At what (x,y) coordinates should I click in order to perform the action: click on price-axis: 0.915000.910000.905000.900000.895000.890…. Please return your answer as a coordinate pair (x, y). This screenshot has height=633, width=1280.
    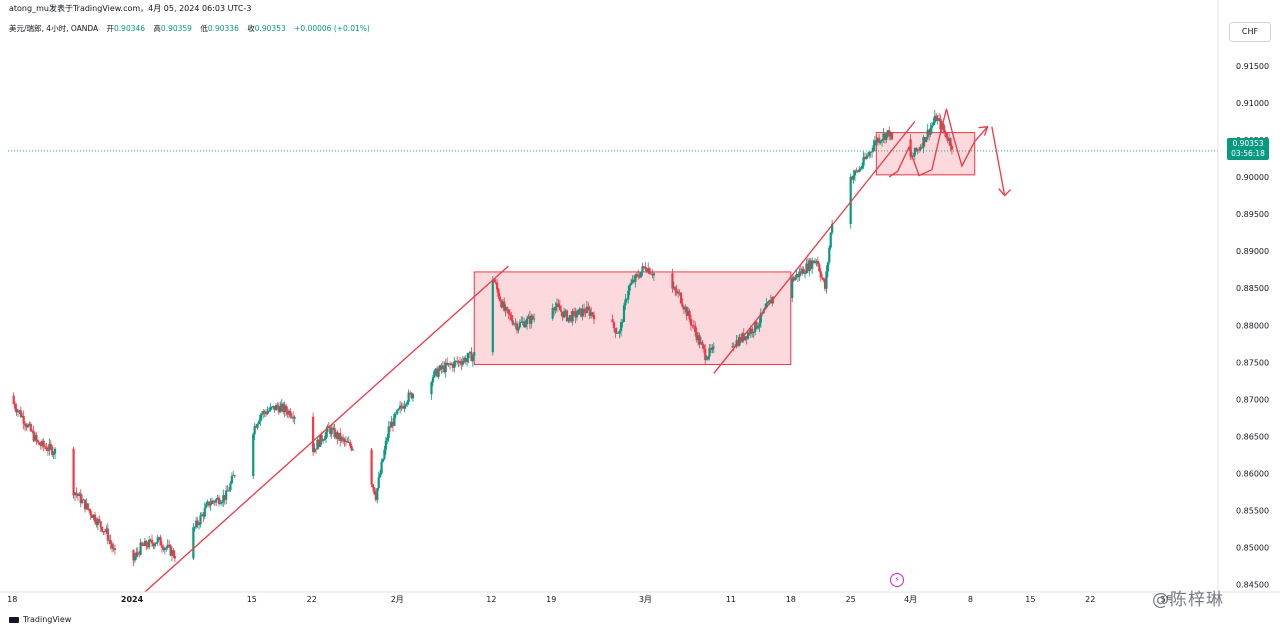
    Looking at the image, I should click on (1252, 326).